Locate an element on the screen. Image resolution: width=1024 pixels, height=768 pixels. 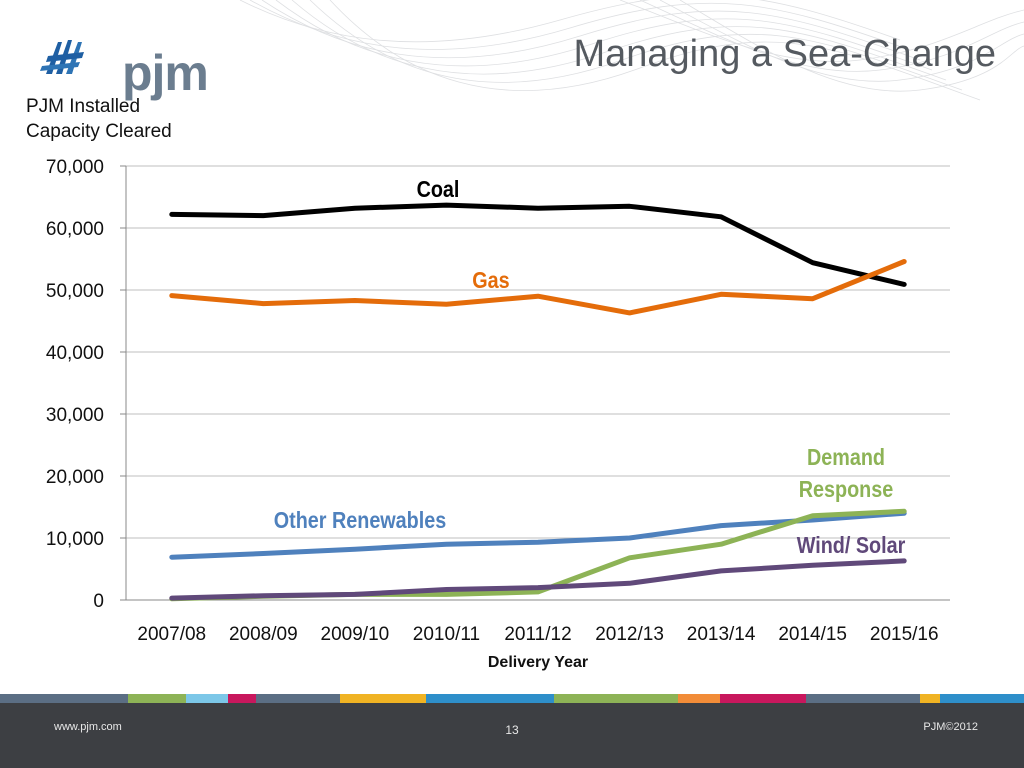
series-line-coal is located at coordinates (538, 244).